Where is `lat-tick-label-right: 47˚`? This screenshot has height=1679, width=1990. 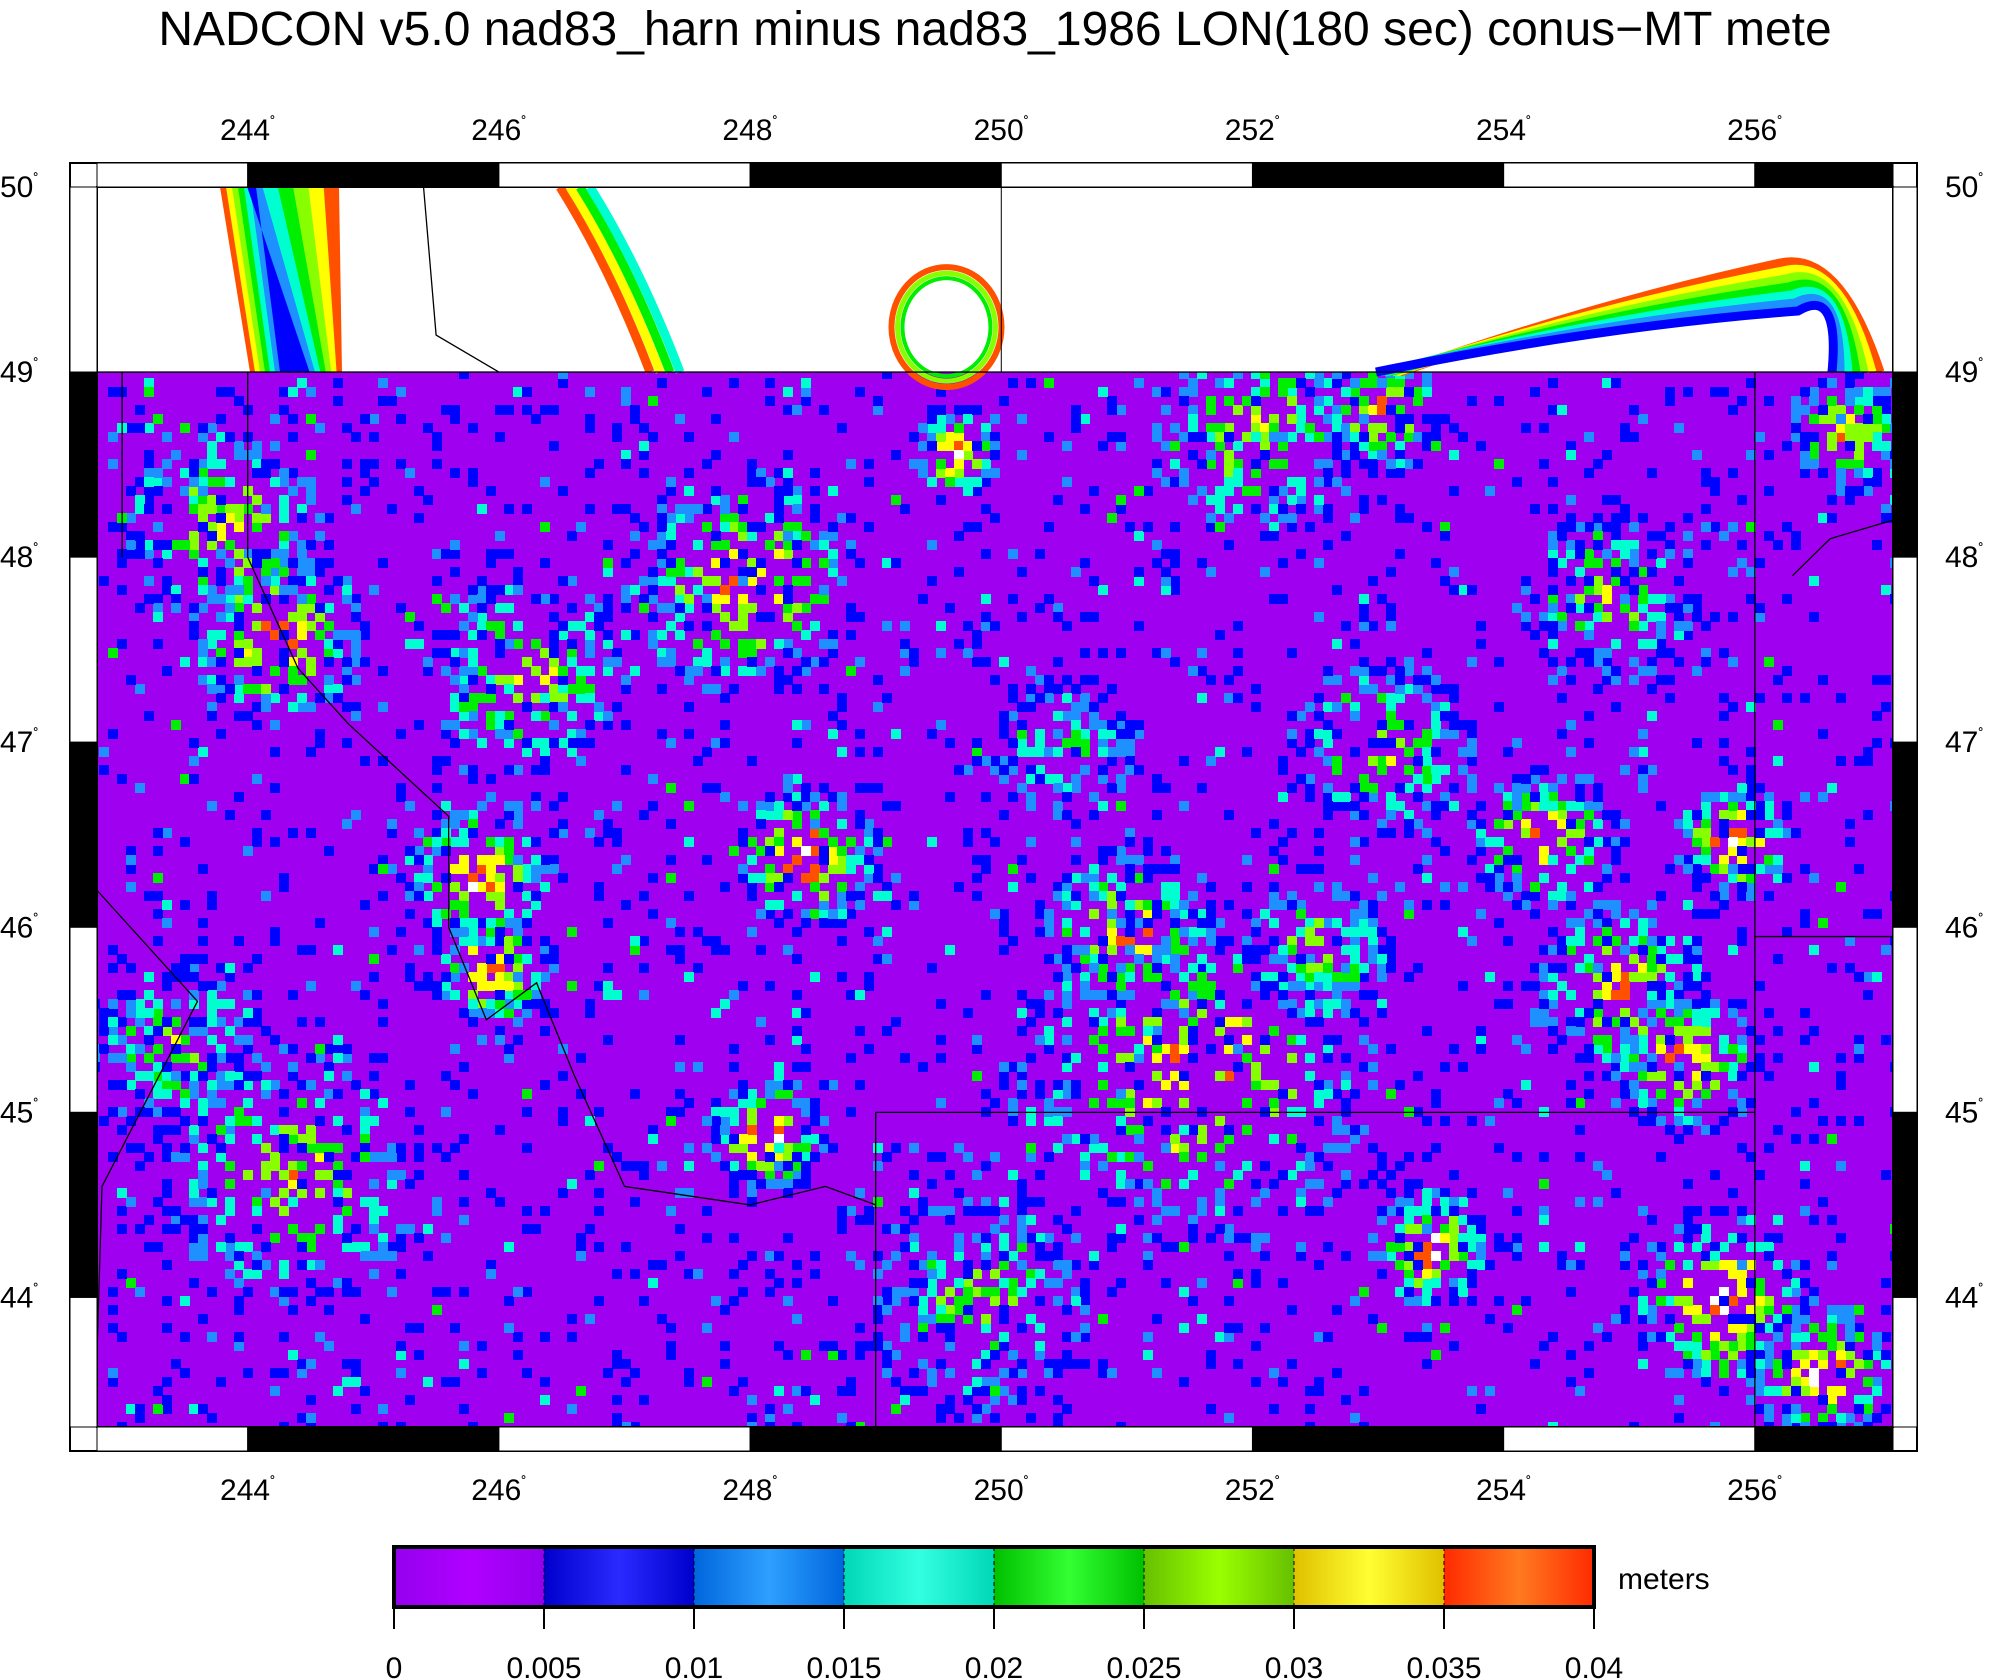
lat-tick-label-right: 47˚ is located at coordinates (1964, 742).